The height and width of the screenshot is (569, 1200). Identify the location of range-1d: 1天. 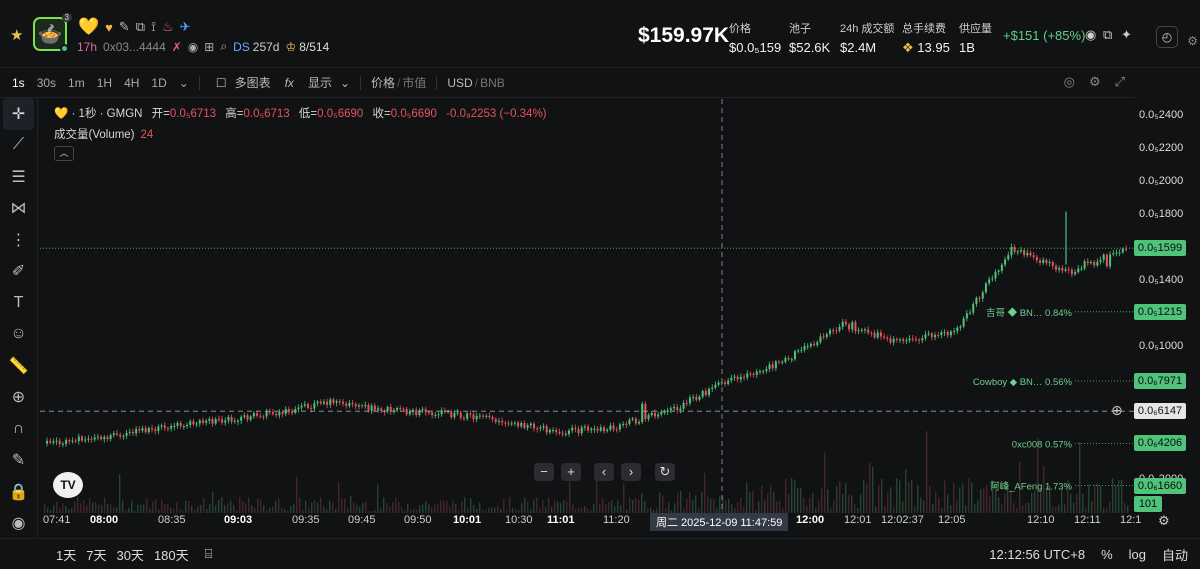
(66, 555).